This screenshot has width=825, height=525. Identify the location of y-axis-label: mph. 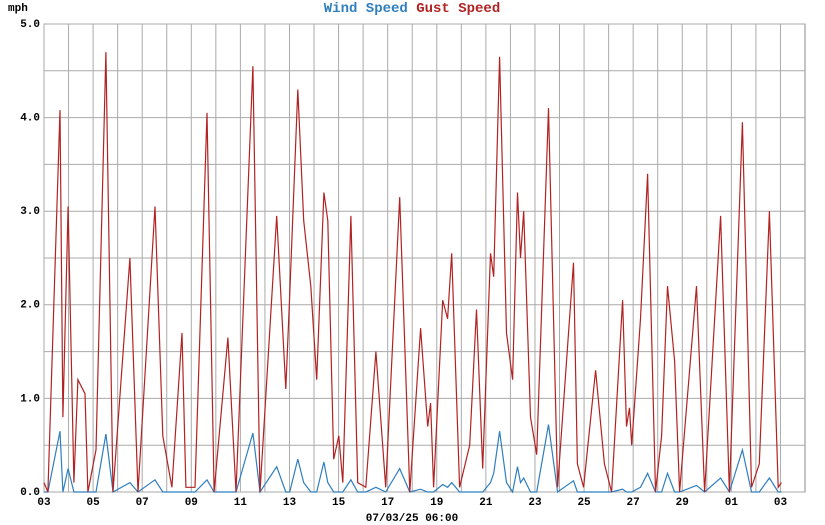
(18, 9).